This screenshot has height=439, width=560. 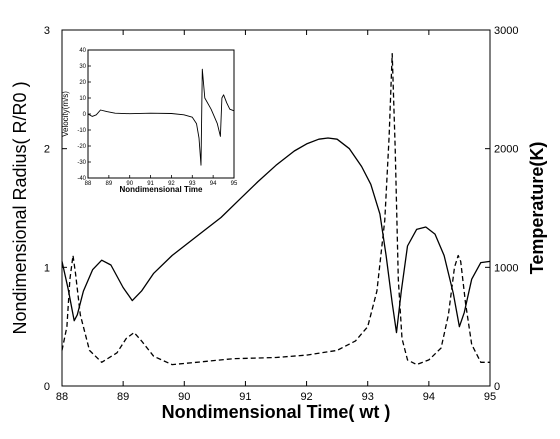 What do you see at coordinates (65, 114) in the screenshot?
I see `inset-y-axis-title: Velocity(m/s)` at bounding box center [65, 114].